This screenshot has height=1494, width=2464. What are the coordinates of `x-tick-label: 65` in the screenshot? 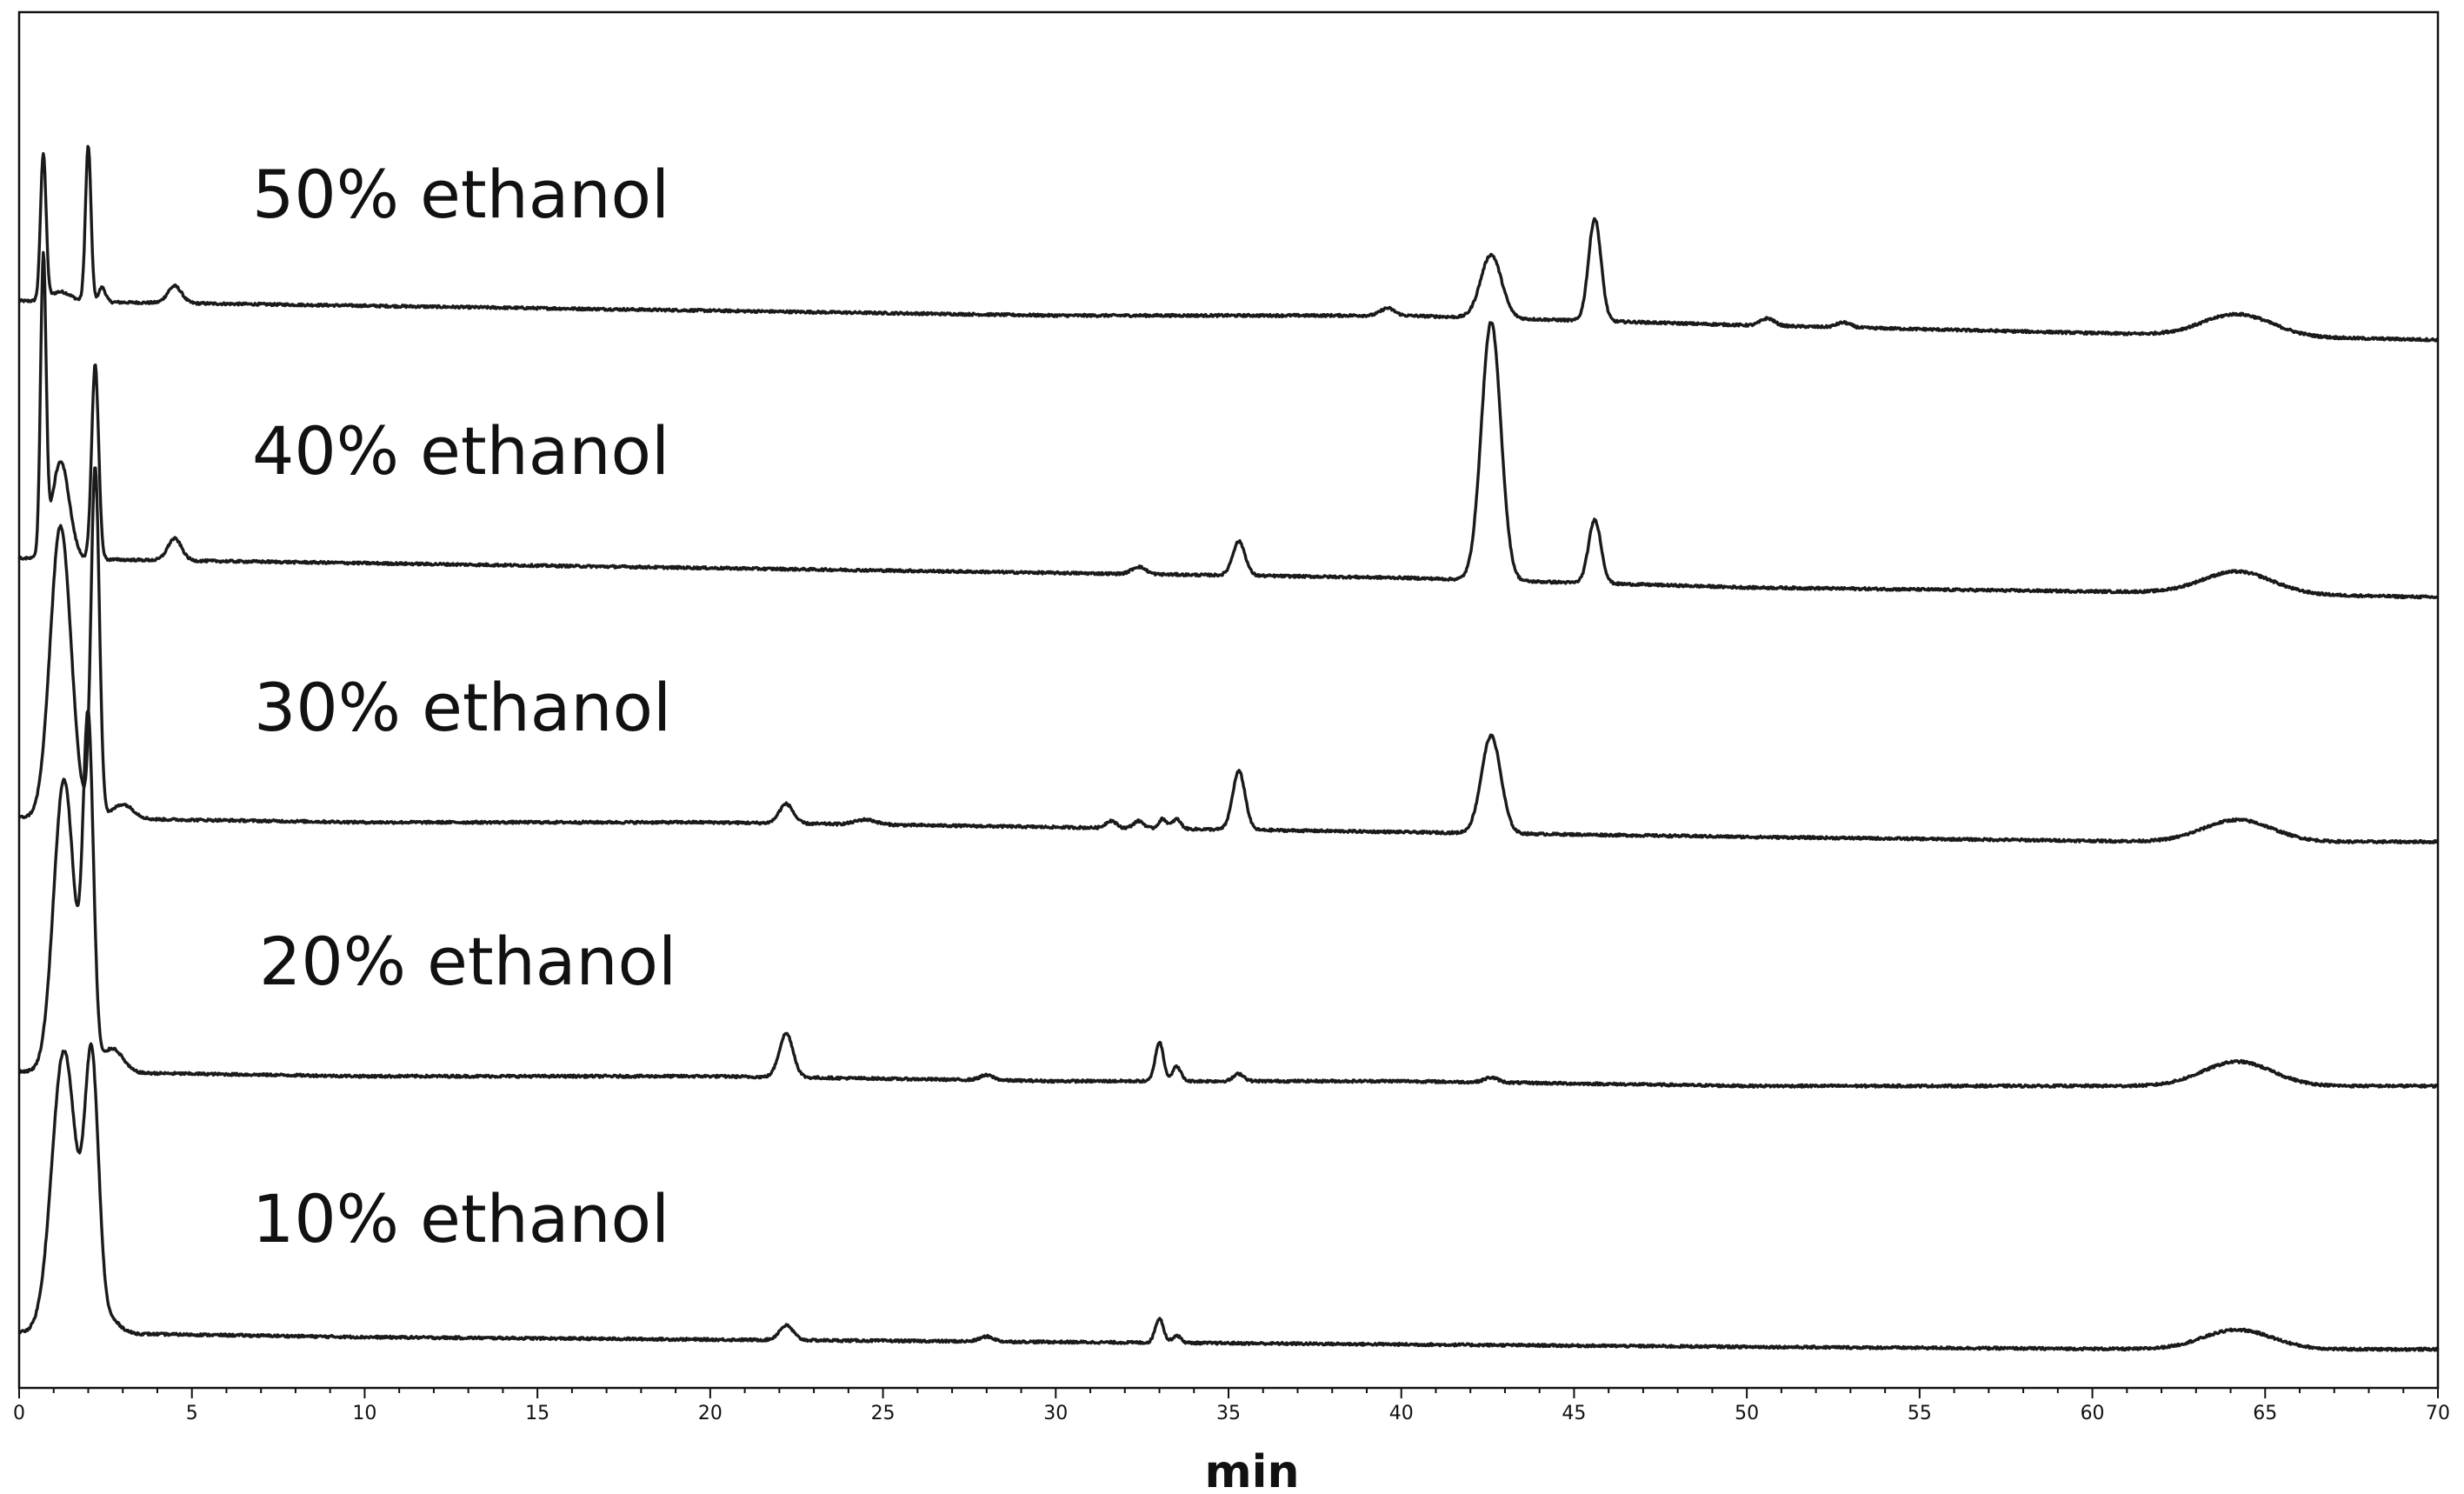 It's located at (2265, 1414).